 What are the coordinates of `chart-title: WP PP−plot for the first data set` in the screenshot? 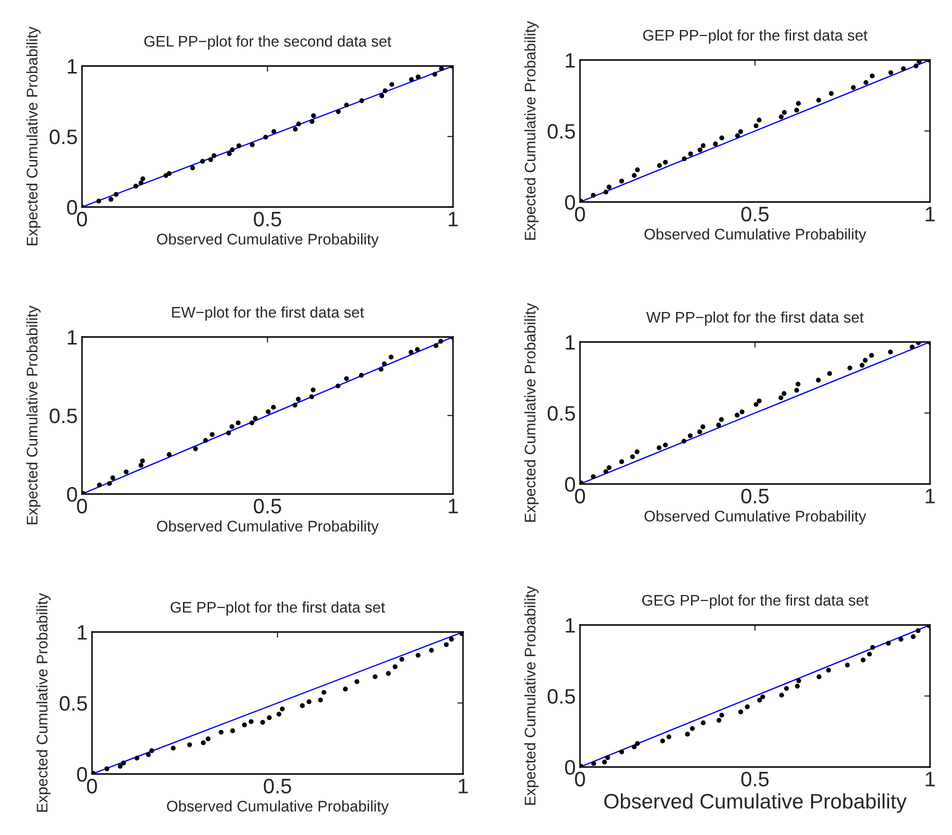 It's located at (755, 318).